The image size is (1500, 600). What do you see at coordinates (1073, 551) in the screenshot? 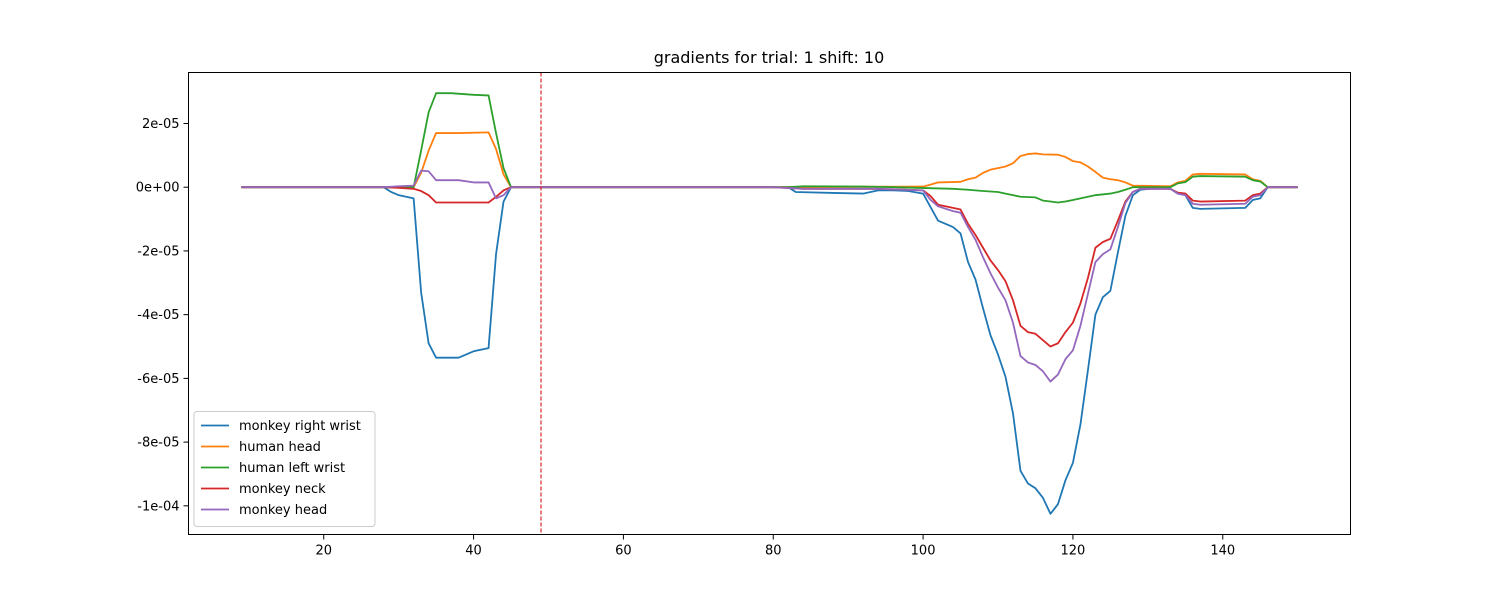
I see `x-tick-label: 120` at bounding box center [1073, 551].